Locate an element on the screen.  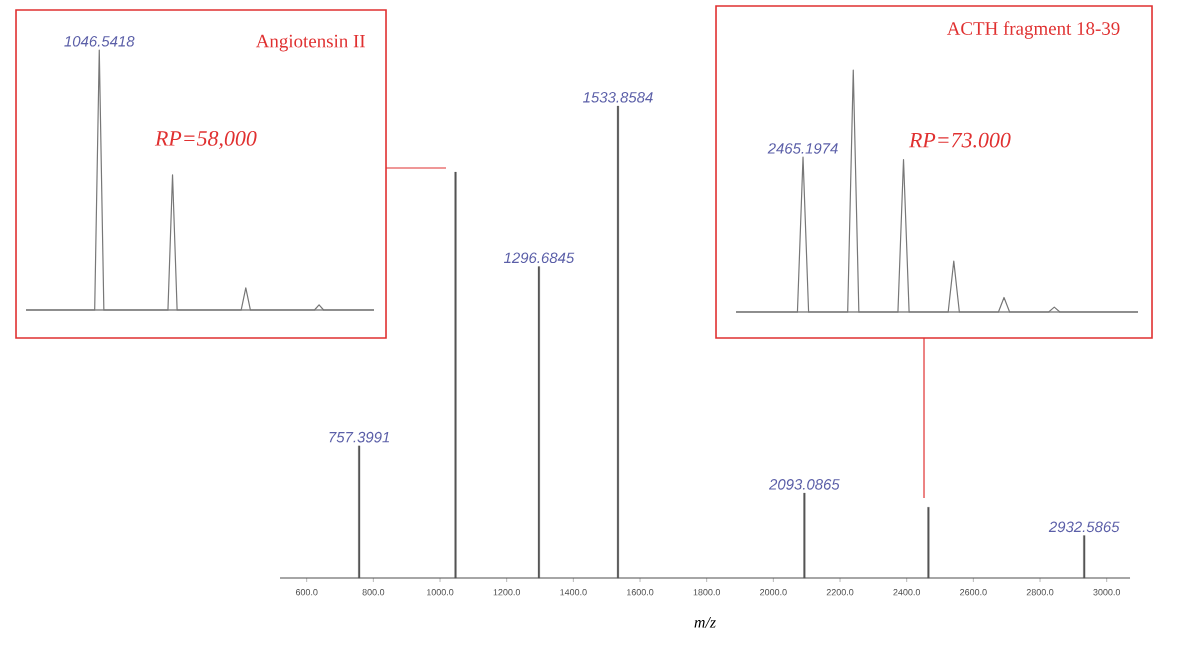
chart-title: ACTH fragment 18-39 is located at coordinates (1033, 30).